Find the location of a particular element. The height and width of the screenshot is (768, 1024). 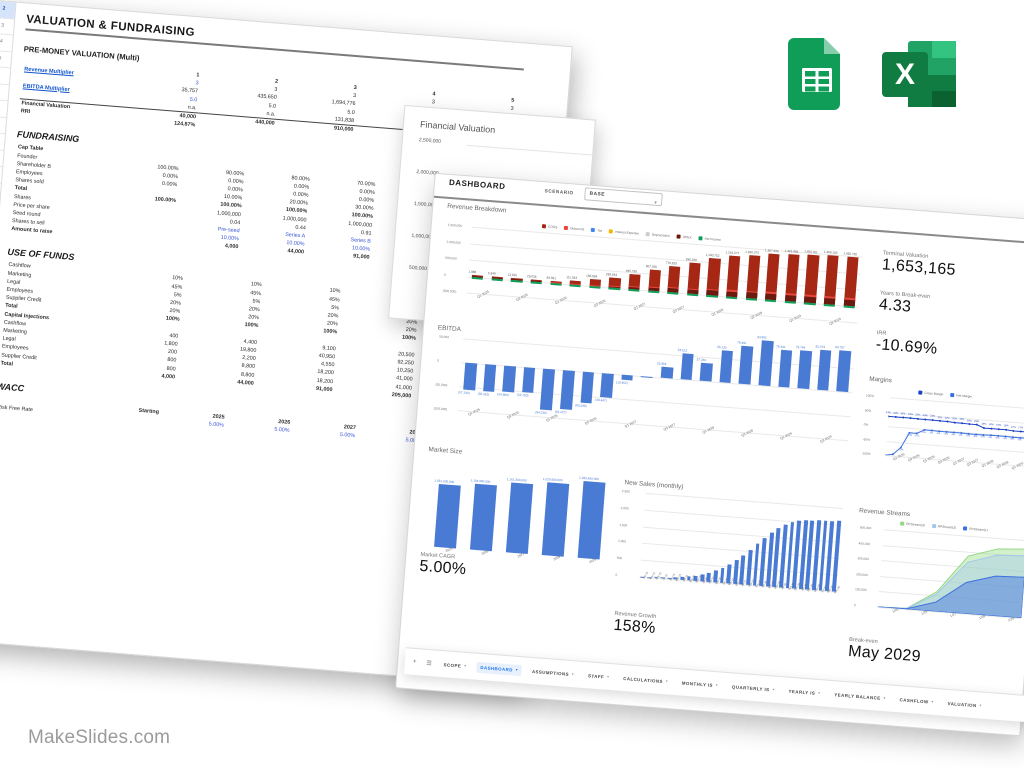

point-value-label: 32% is located at coordinates (940, 417).